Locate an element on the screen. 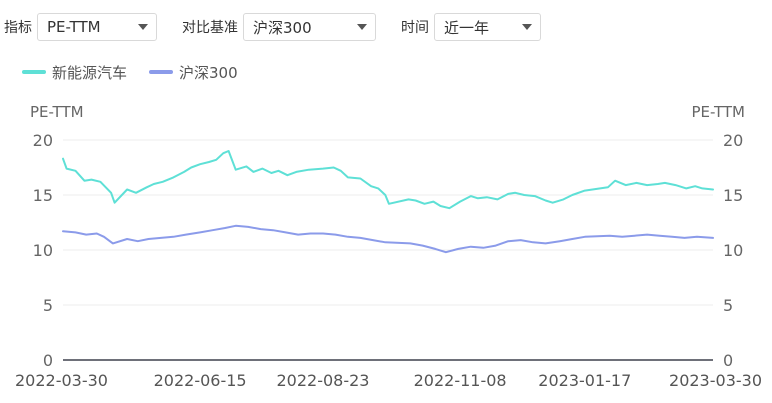  time-label: 时间 is located at coordinates (415, 28).